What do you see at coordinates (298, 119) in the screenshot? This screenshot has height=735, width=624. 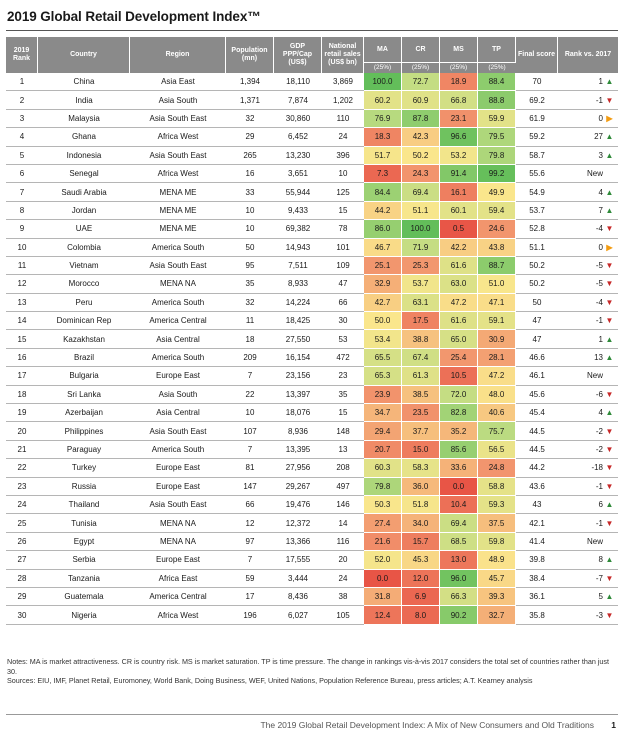 I see `cell-gdp: 30,860` at bounding box center [298, 119].